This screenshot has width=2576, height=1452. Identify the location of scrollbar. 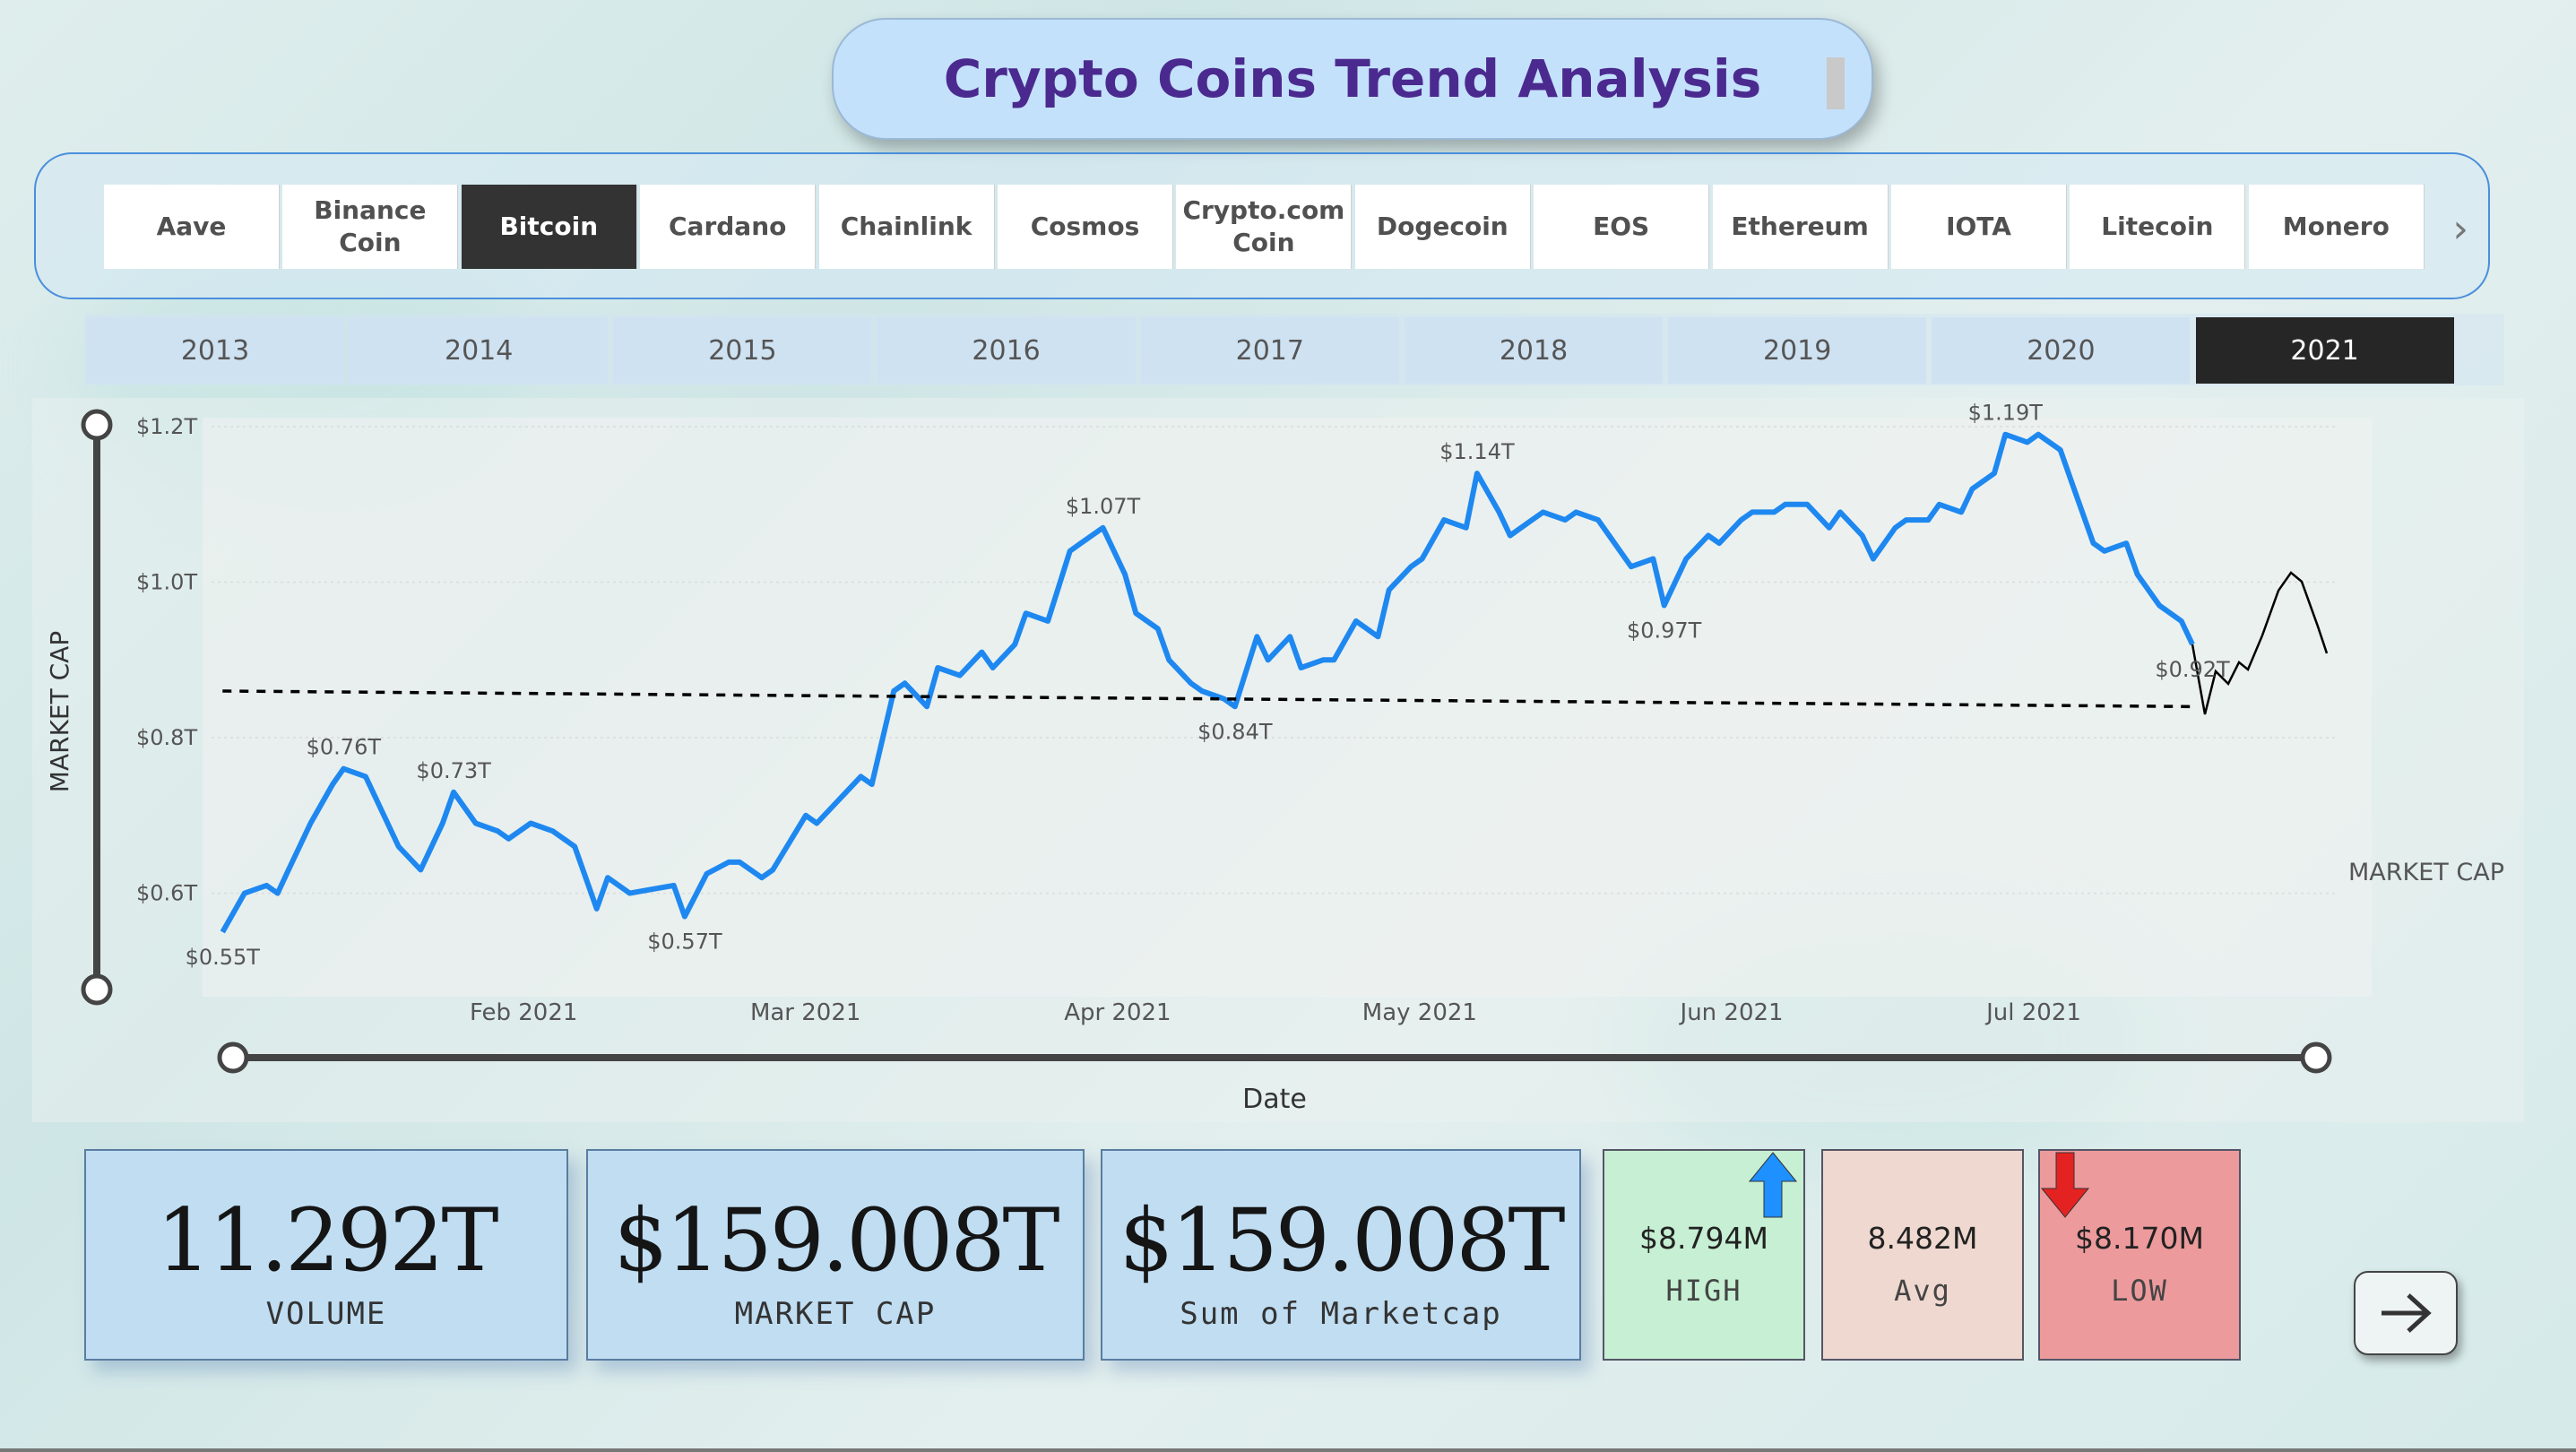
(1836, 83).